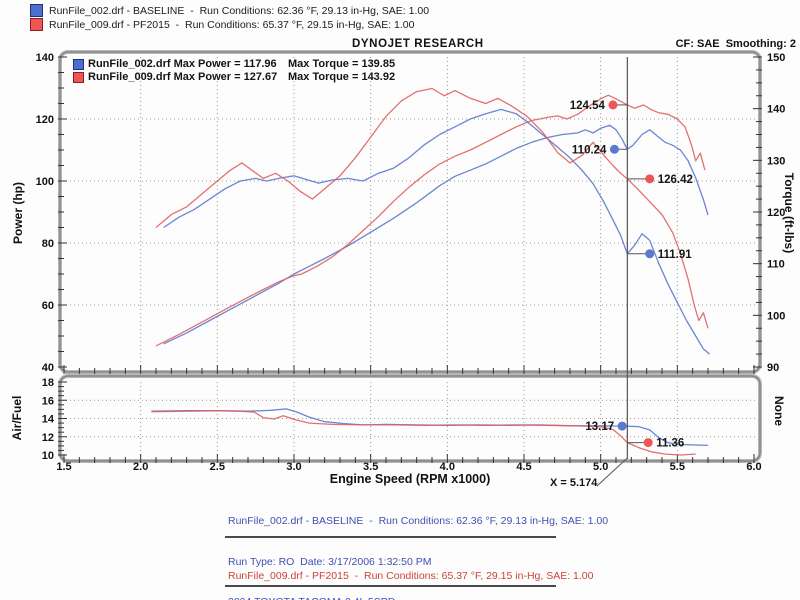 This screenshot has width=800, height=600. Describe the element at coordinates (776, 316) in the screenshot. I see `right-tick-label: 100` at that location.